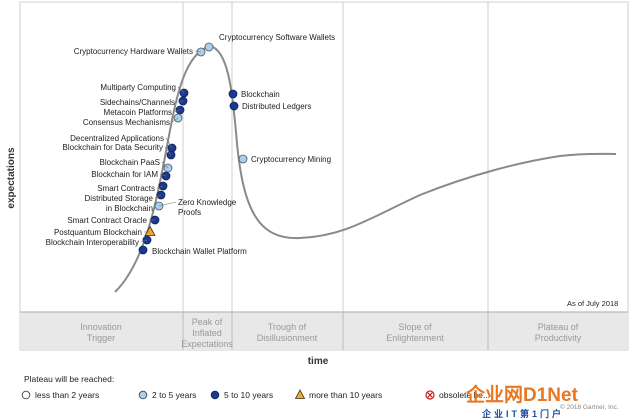  What do you see at coordinates (124, 174) in the screenshot?
I see `label-blockchain-for-iam: Blockchain for IAM` at bounding box center [124, 174].